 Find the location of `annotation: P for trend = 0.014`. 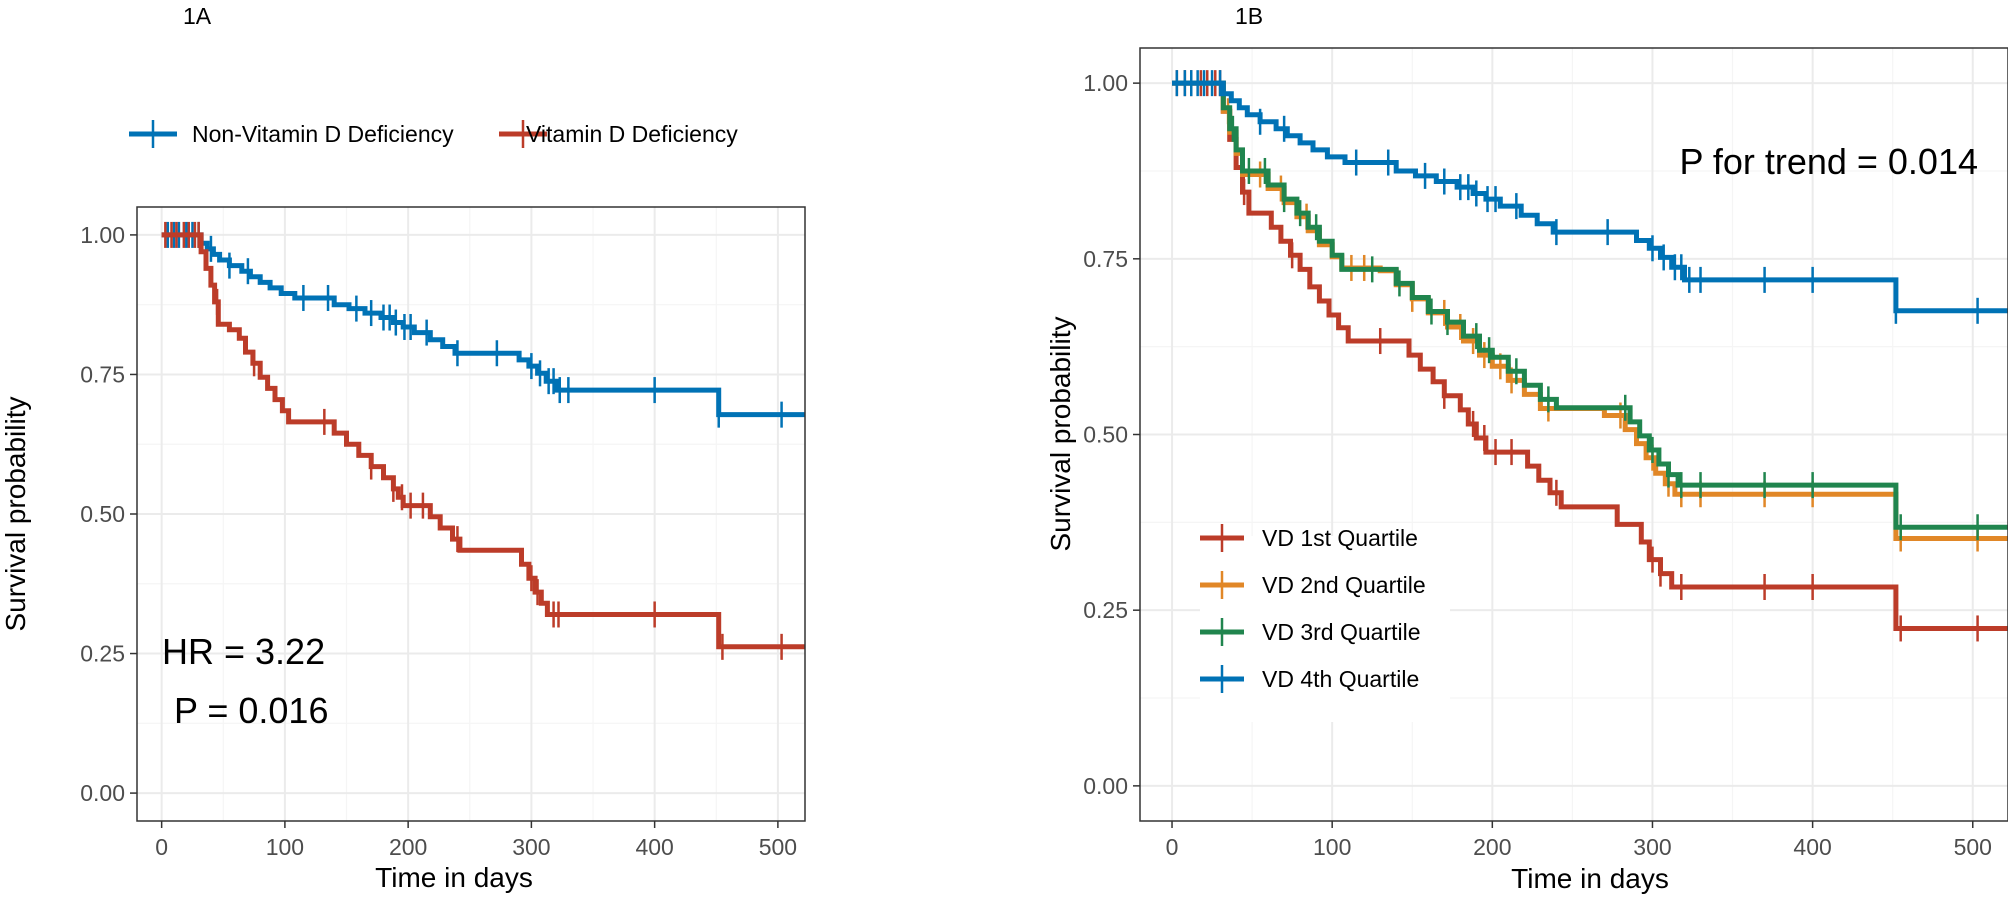

annotation: P for trend = 0.014 is located at coordinates (1828, 161).